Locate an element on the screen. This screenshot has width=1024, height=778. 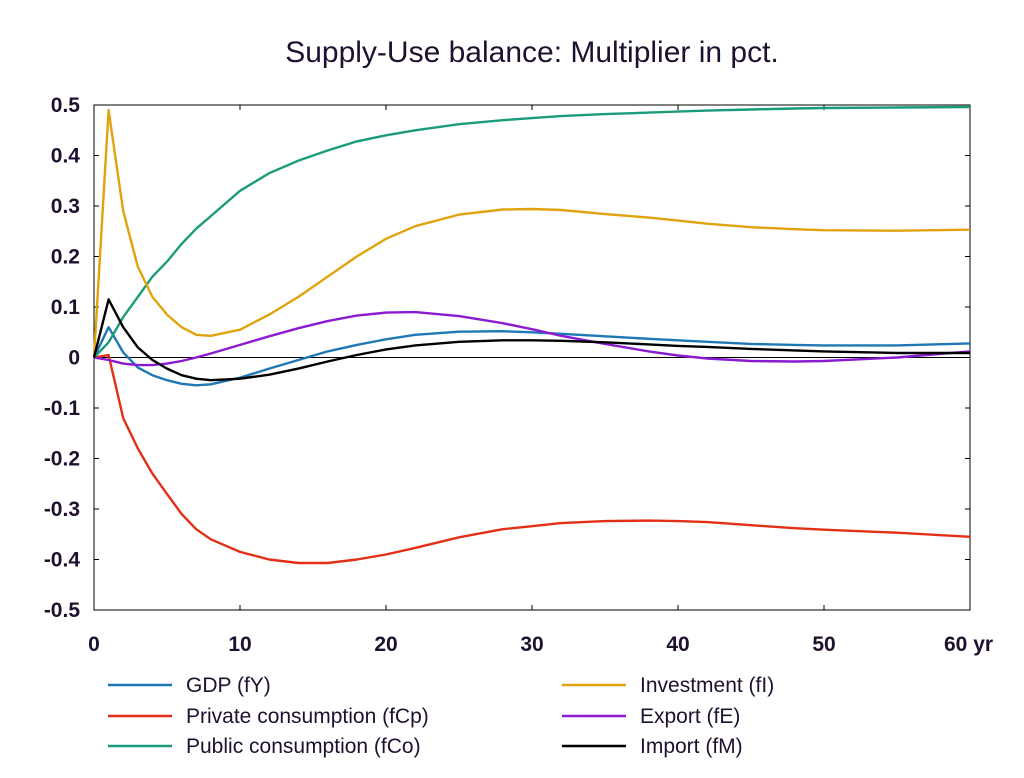
legend-label: Investment (fI) is located at coordinates (707, 685).